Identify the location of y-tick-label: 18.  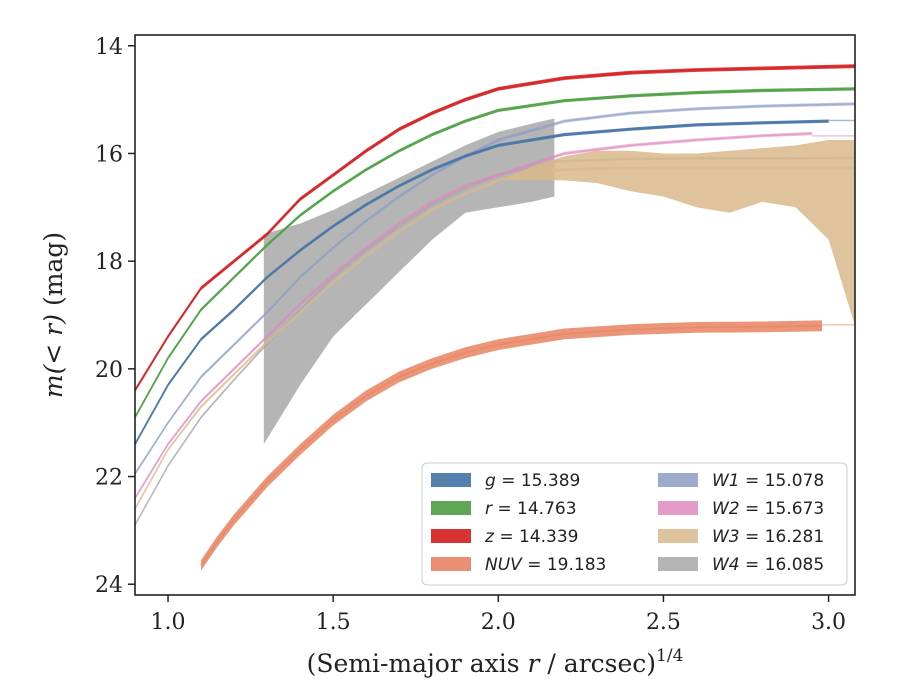
(109, 262).